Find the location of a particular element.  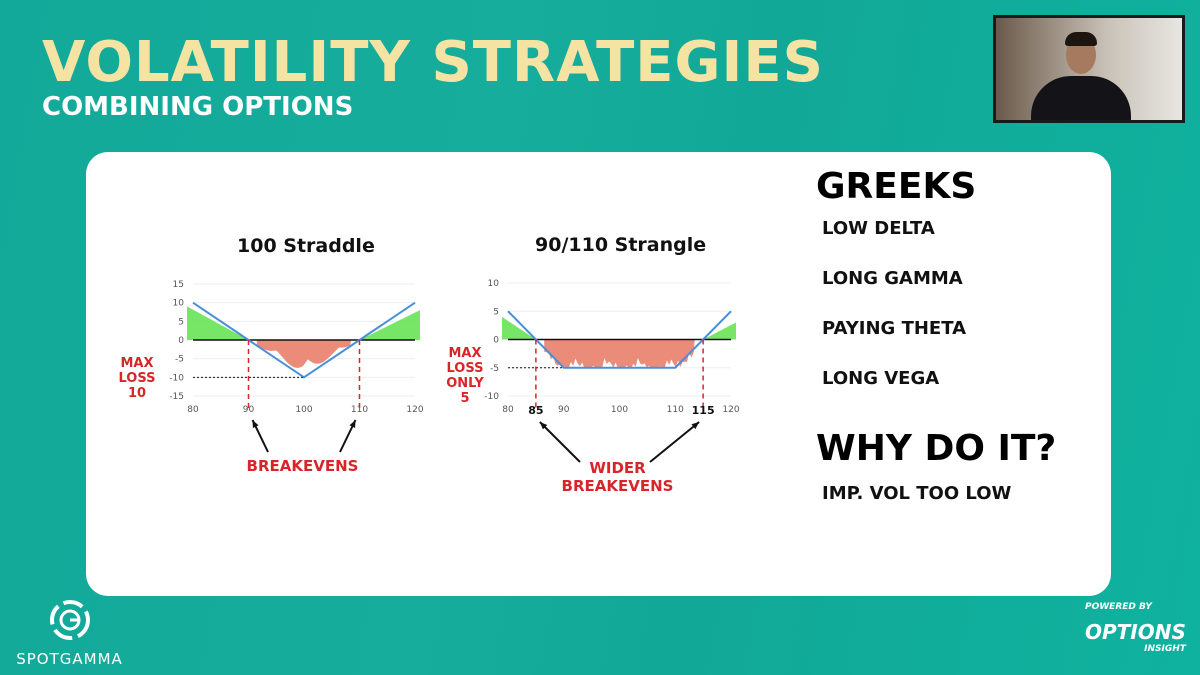

slide-subtitle: COMBINING OPTIONS is located at coordinates (198, 107).